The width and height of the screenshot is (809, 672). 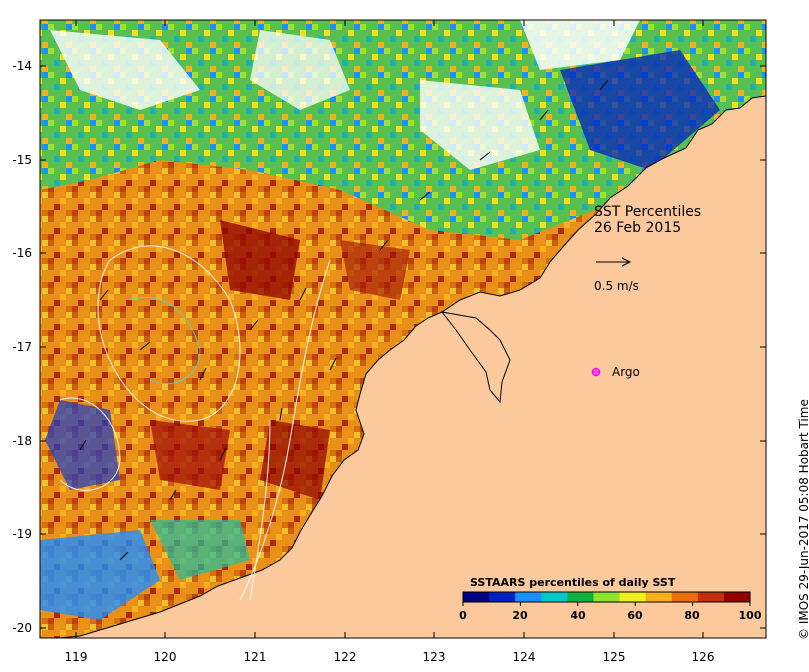 What do you see at coordinates (520, 615) in the screenshot?
I see `colorbar-tick-20: 20` at bounding box center [520, 615].